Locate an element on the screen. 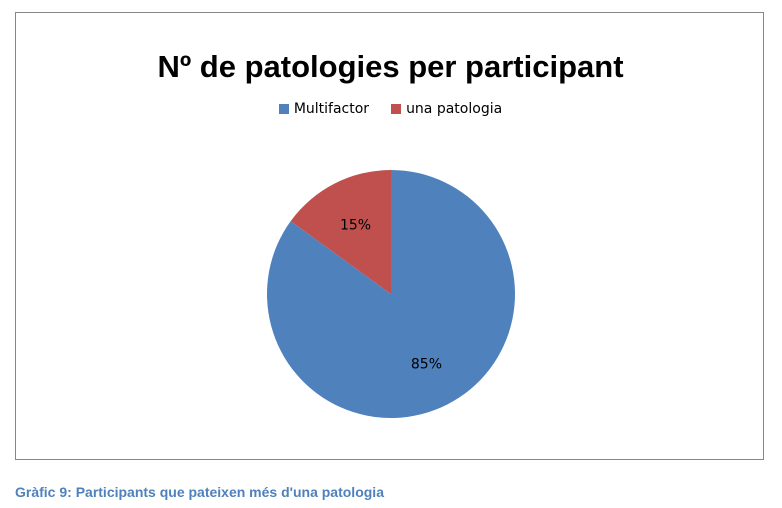  pie-labels: 85% 15% is located at coordinates (391, 294).